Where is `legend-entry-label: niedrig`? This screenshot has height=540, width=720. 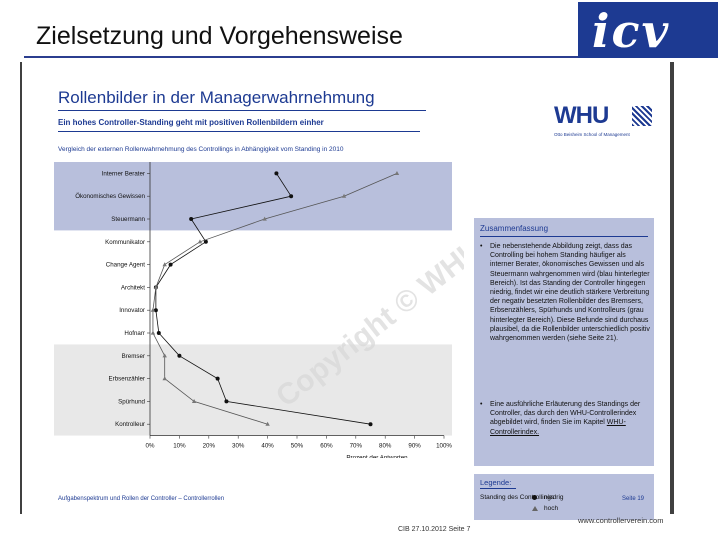
legend-entry-label: niedrig is located at coordinates (554, 497).